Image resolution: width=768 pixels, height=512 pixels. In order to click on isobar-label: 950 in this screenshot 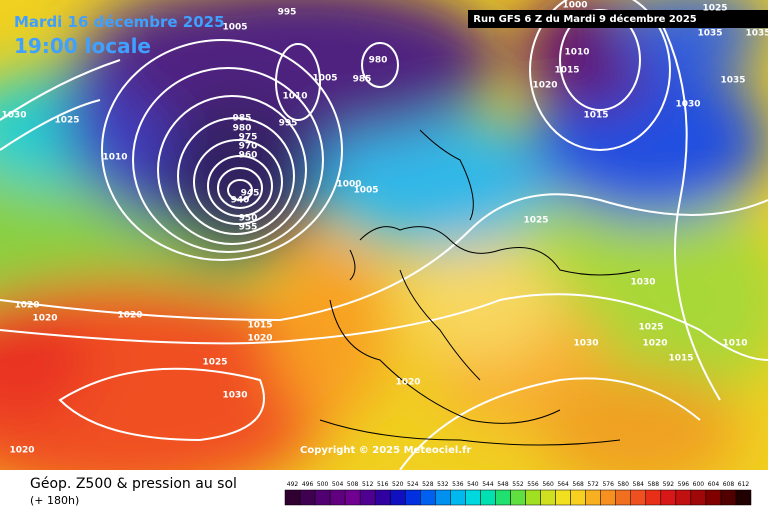, I will do `click(248, 219)`.